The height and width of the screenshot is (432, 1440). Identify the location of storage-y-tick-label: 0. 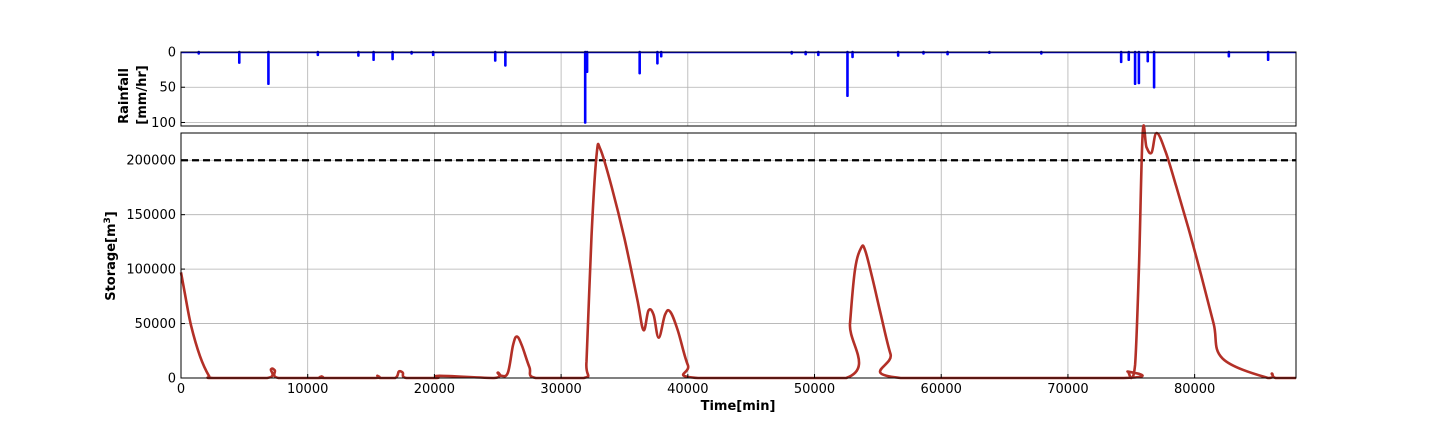
(172, 379).